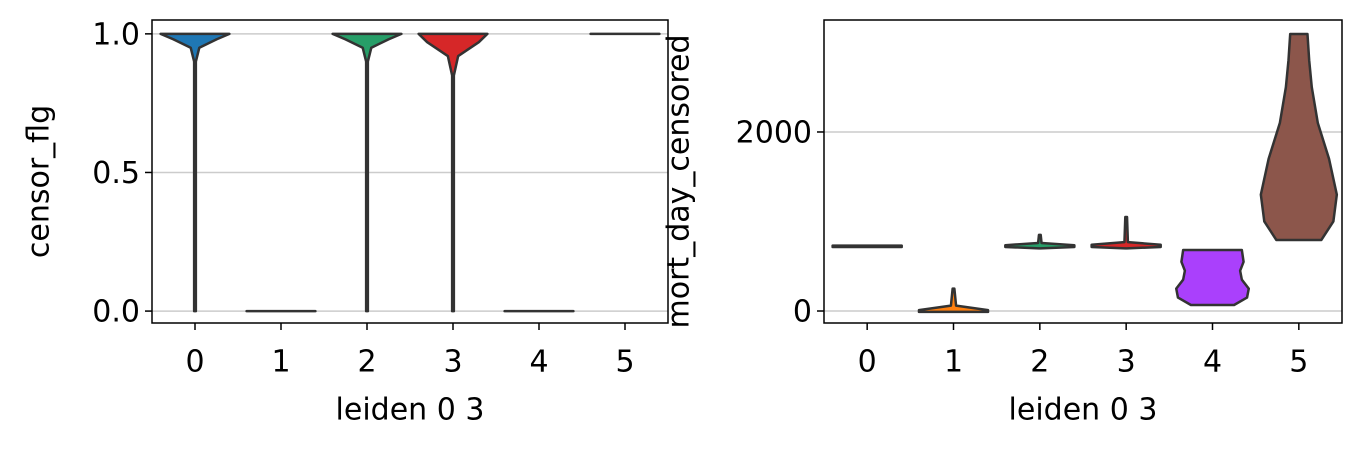  What do you see at coordinates (39, 181) in the screenshot?
I see `y-axis-label: censor_flg` at bounding box center [39, 181].